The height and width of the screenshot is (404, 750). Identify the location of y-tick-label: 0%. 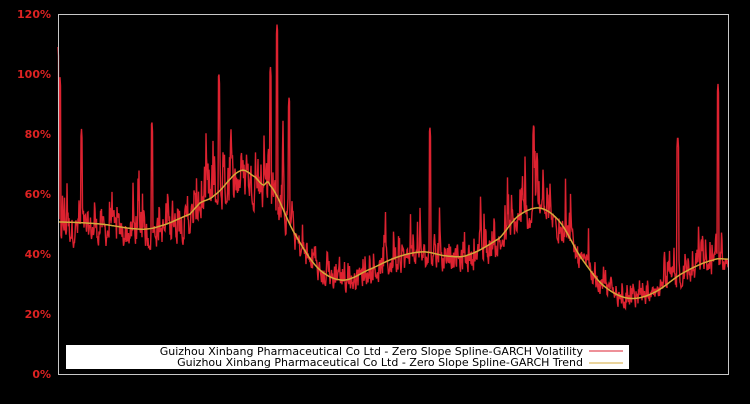
(41, 374).